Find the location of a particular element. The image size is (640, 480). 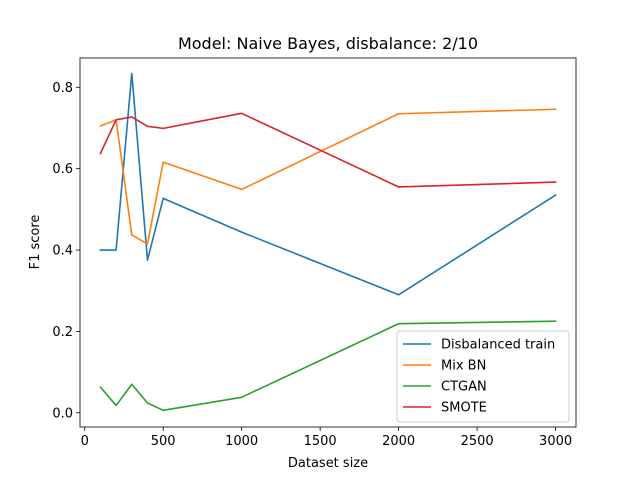

legend-box is located at coordinates (483, 376).